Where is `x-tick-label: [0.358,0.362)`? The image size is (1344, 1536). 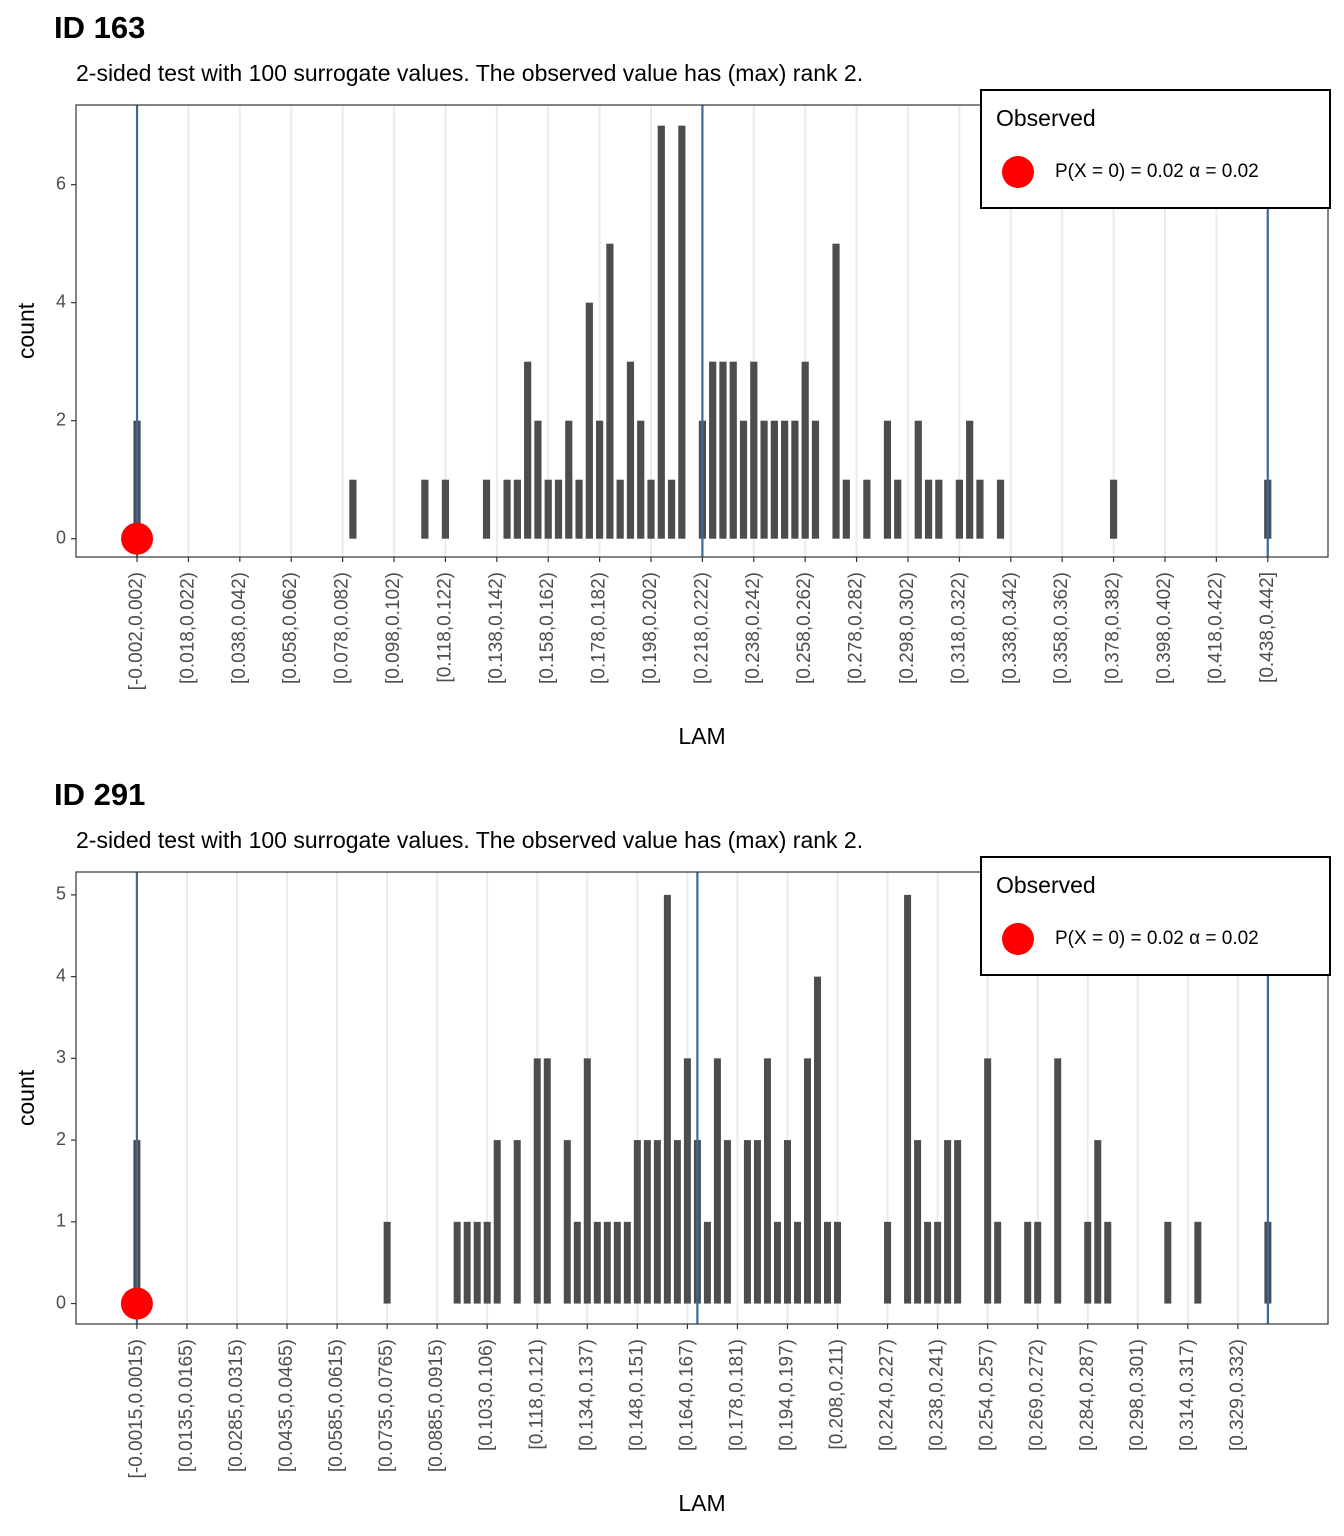 x-tick-label: [0.358,0.362) is located at coordinates (1061, 628).